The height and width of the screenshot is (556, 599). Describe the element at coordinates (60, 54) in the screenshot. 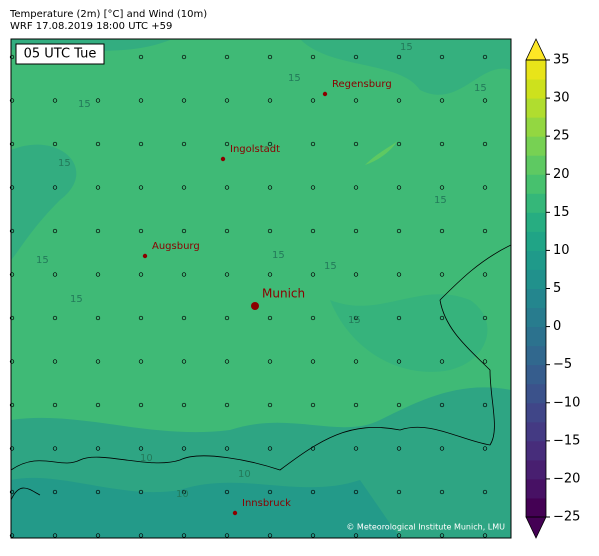

I see `time-box` at that location.